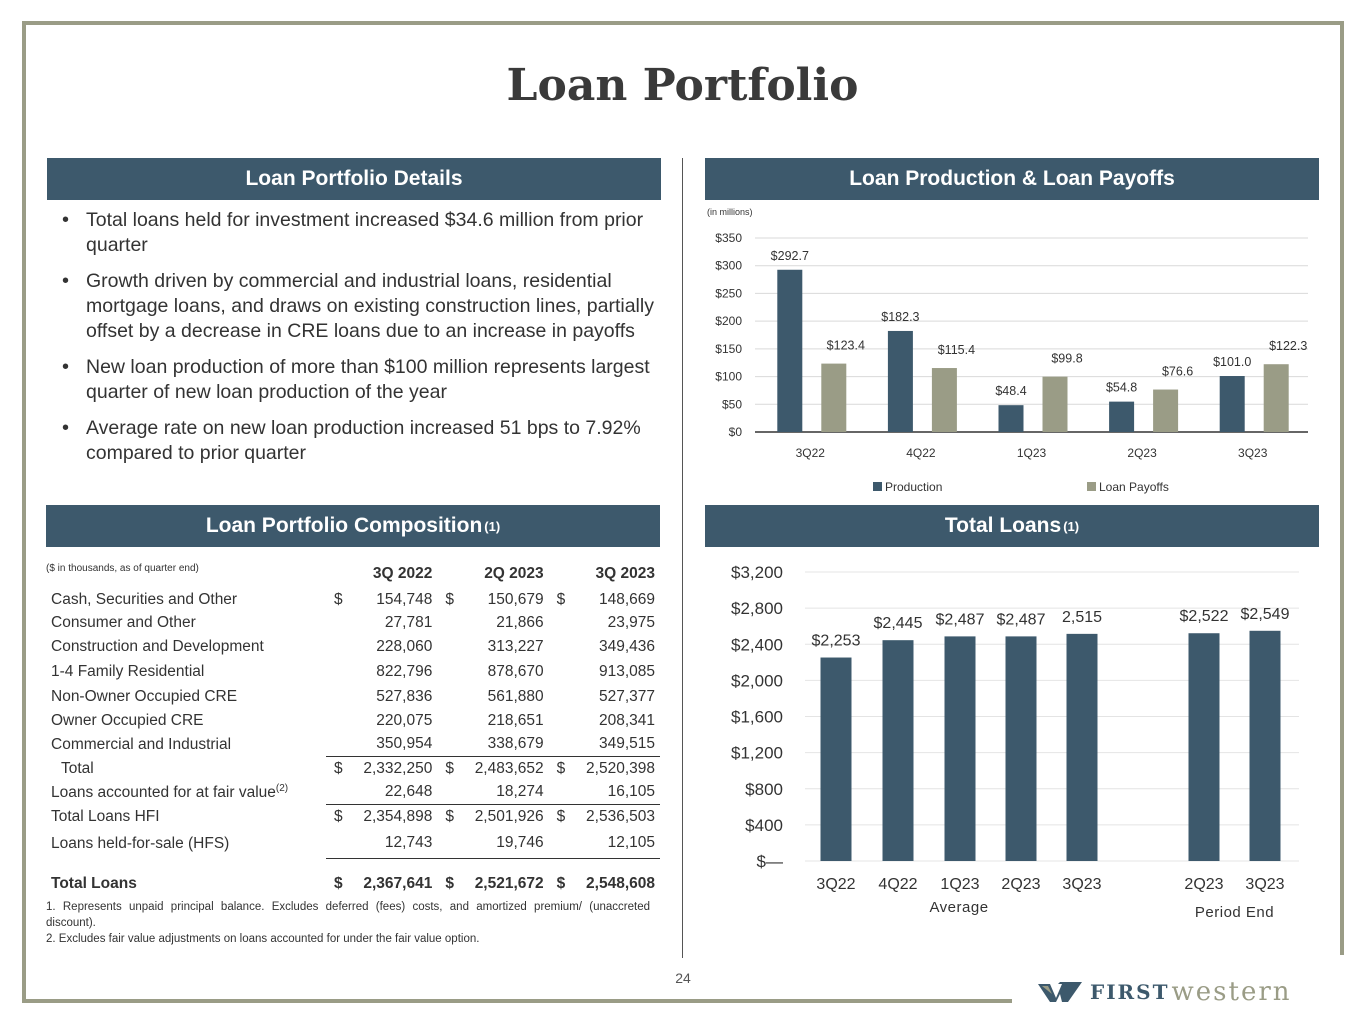 The width and height of the screenshot is (1365, 1024). Describe the element at coordinates (1003, 525) in the screenshot. I see `total-loans-header-label: Total Loans` at that location.